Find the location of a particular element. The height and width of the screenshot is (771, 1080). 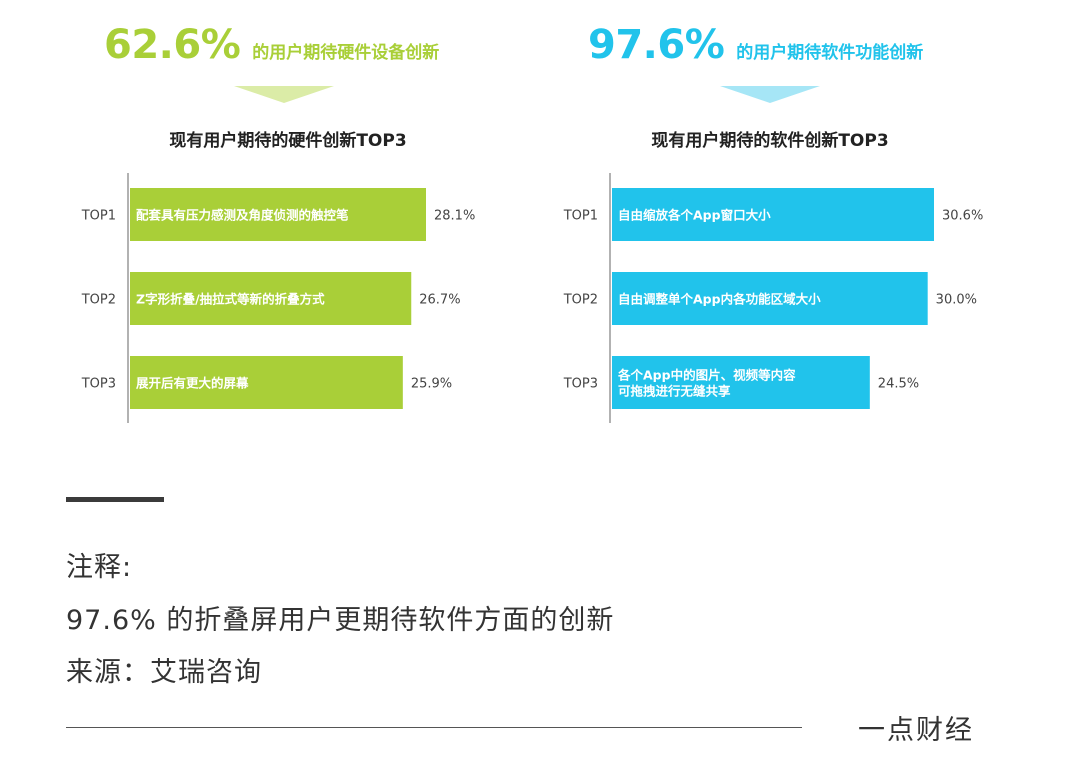

bar-label: 展开后有更大的屏幕 is located at coordinates (192, 383).